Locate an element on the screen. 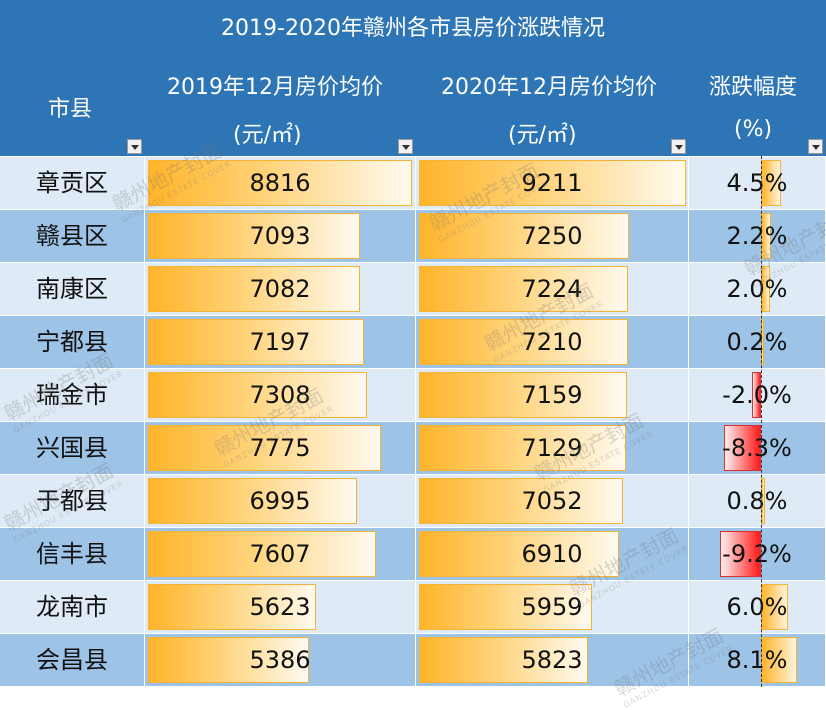 The width and height of the screenshot is (826, 710). table-row: 赣县区 7093 7250 2.2% is located at coordinates (413, 236).